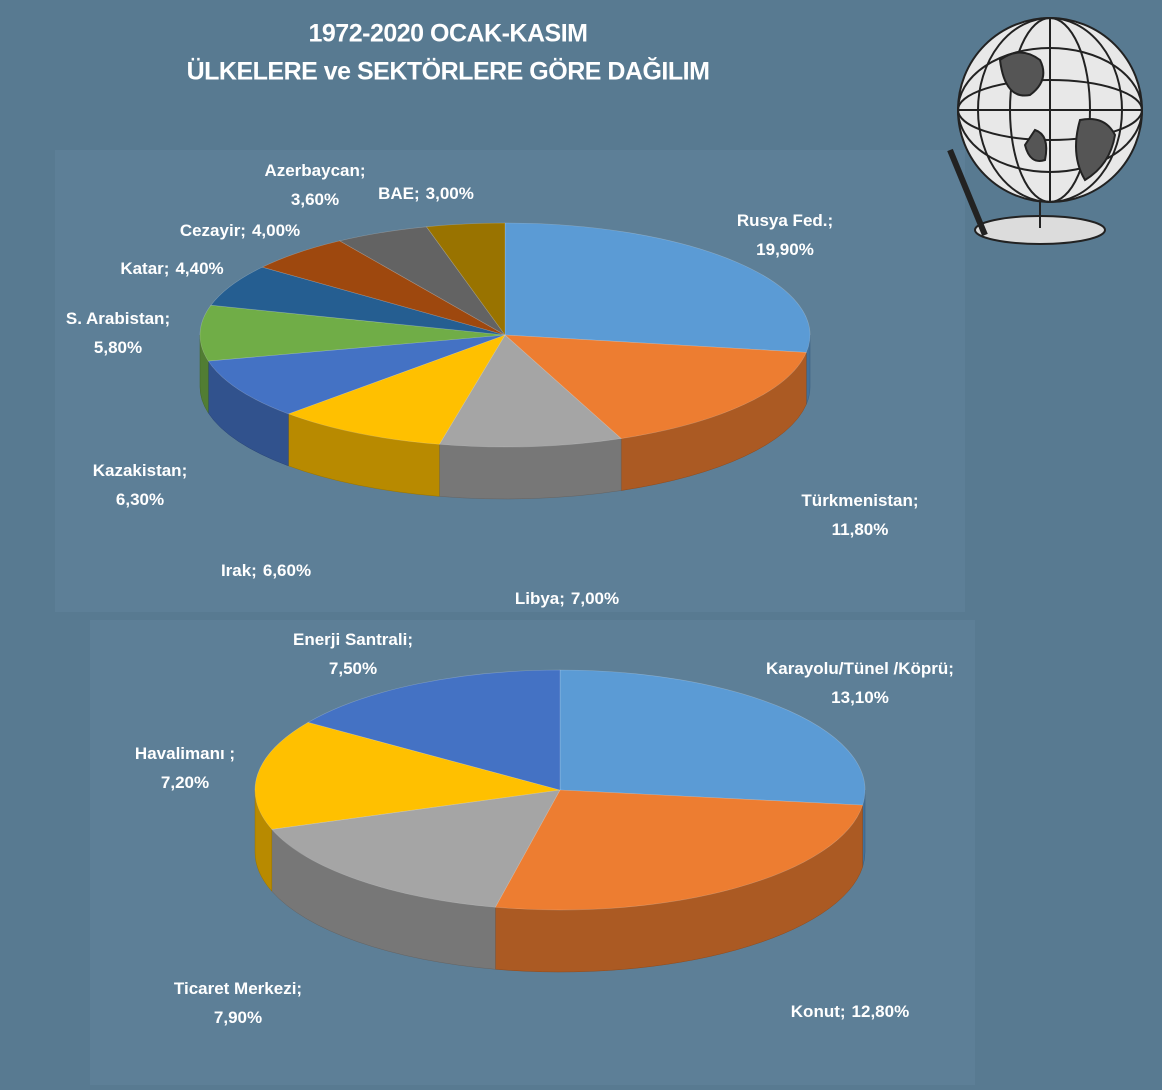 The width and height of the screenshot is (1162, 1090). What do you see at coordinates (818, 1011) in the screenshot?
I see `label-category: Konut;` at bounding box center [818, 1011].